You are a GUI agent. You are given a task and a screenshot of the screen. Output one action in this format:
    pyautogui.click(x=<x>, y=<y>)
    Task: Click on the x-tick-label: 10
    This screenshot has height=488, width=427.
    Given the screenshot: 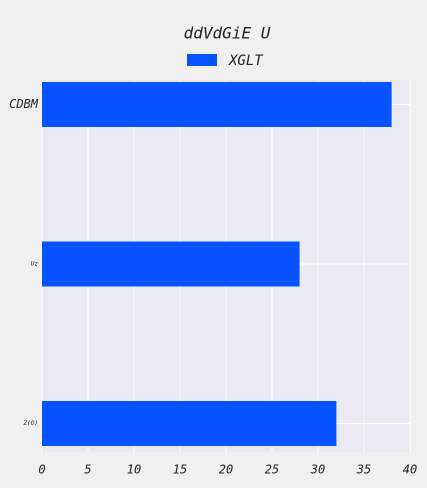 What is the action you would take?
    pyautogui.click(x=134, y=470)
    